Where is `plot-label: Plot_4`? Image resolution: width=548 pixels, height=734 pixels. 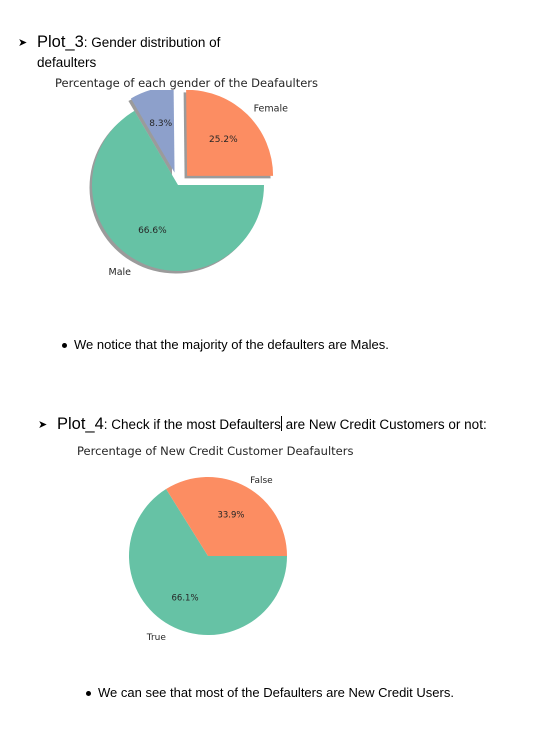
plot-label: Plot_4 is located at coordinates (80, 424).